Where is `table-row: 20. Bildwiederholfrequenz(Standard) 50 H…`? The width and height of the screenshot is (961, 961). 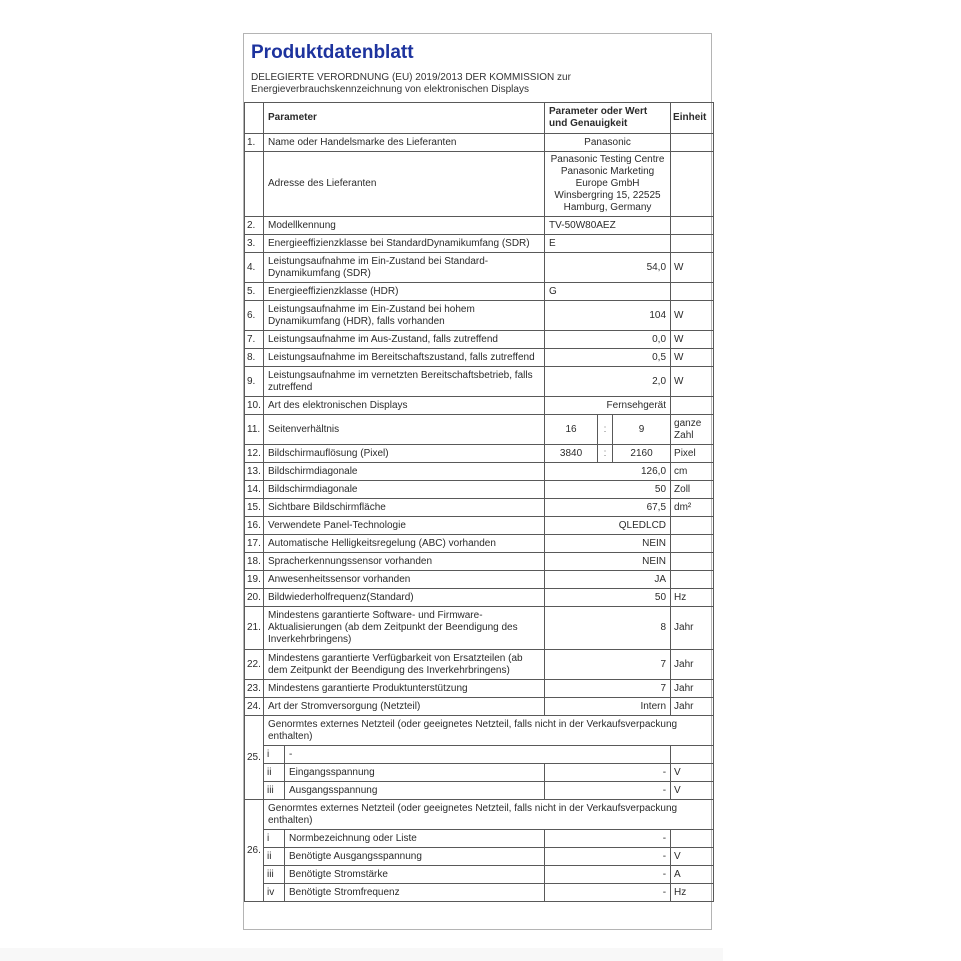 table-row: 20. Bildwiederholfrequenz(Standard) 50 H… is located at coordinates (479, 597).